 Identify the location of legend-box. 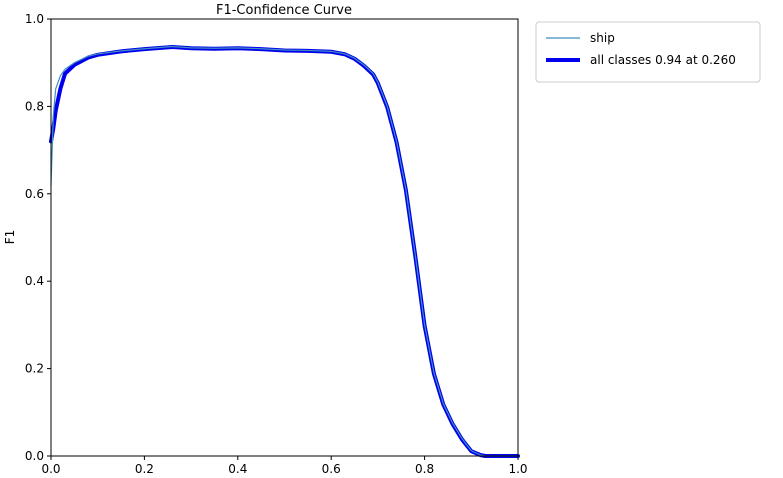
(648, 52).